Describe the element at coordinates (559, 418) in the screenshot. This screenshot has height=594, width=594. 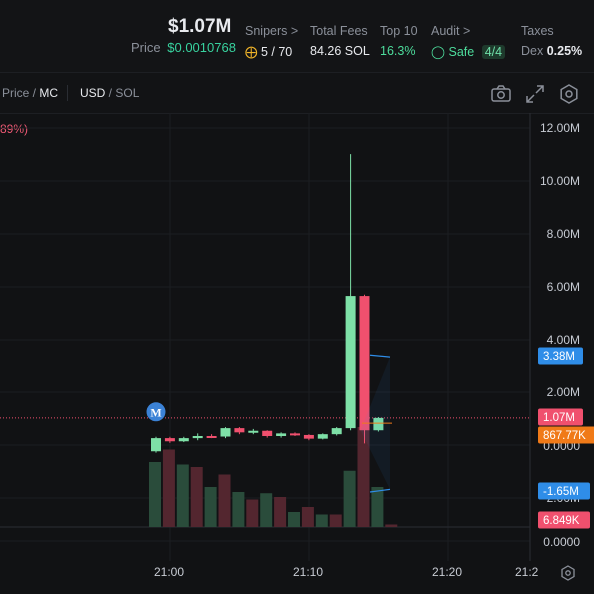
I see `price-tag-label: 1.07M` at that location.